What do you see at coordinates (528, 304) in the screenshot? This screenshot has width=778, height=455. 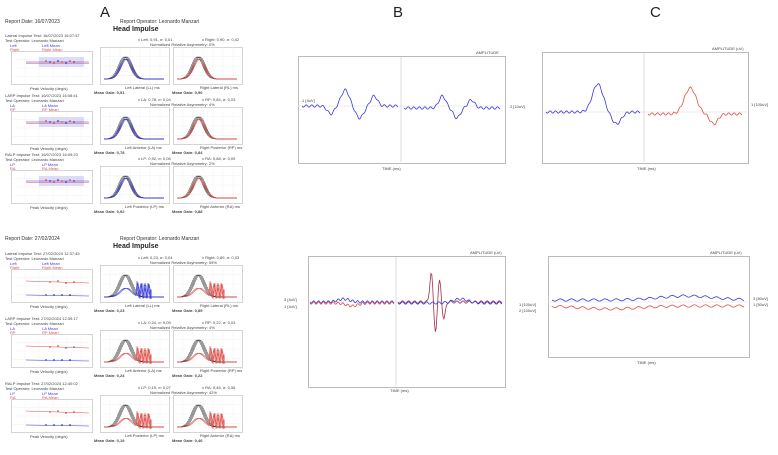 I see `scale-label: 1 [100uV]` at bounding box center [528, 304].